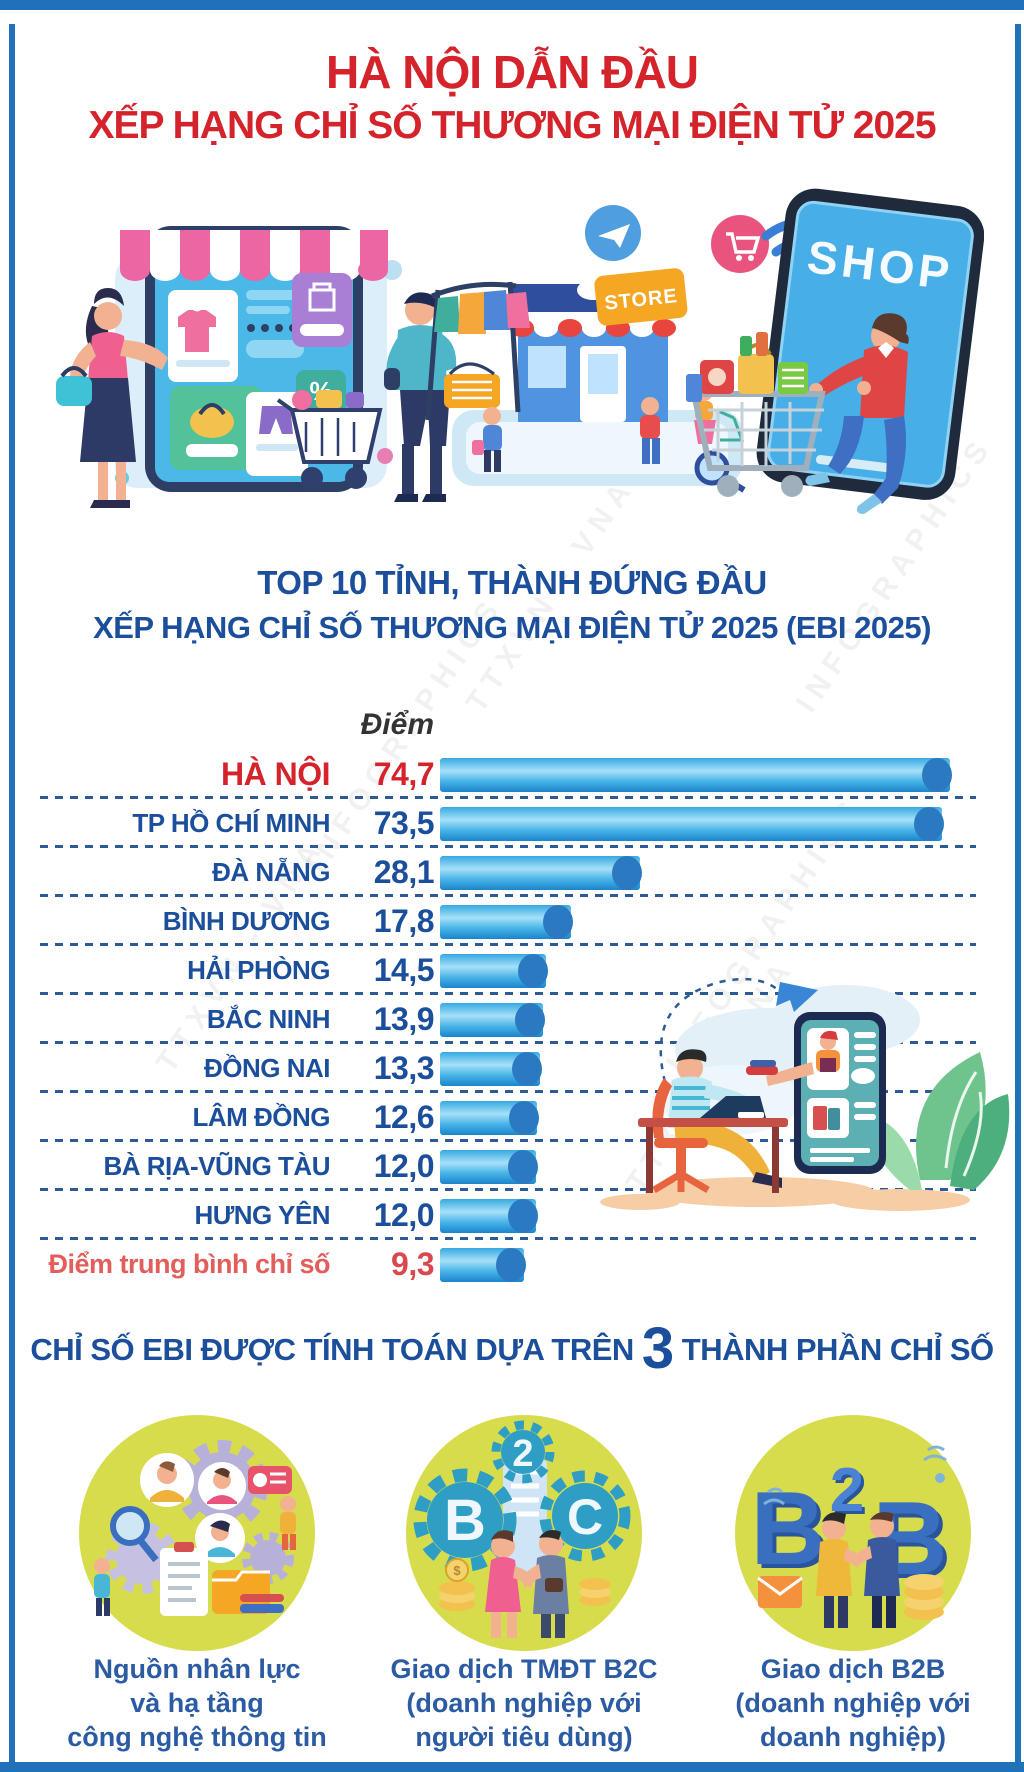 The height and width of the screenshot is (1772, 1024). Describe the element at coordinates (134, 1534) in the screenshot. I see `magnifier-icon` at that location.